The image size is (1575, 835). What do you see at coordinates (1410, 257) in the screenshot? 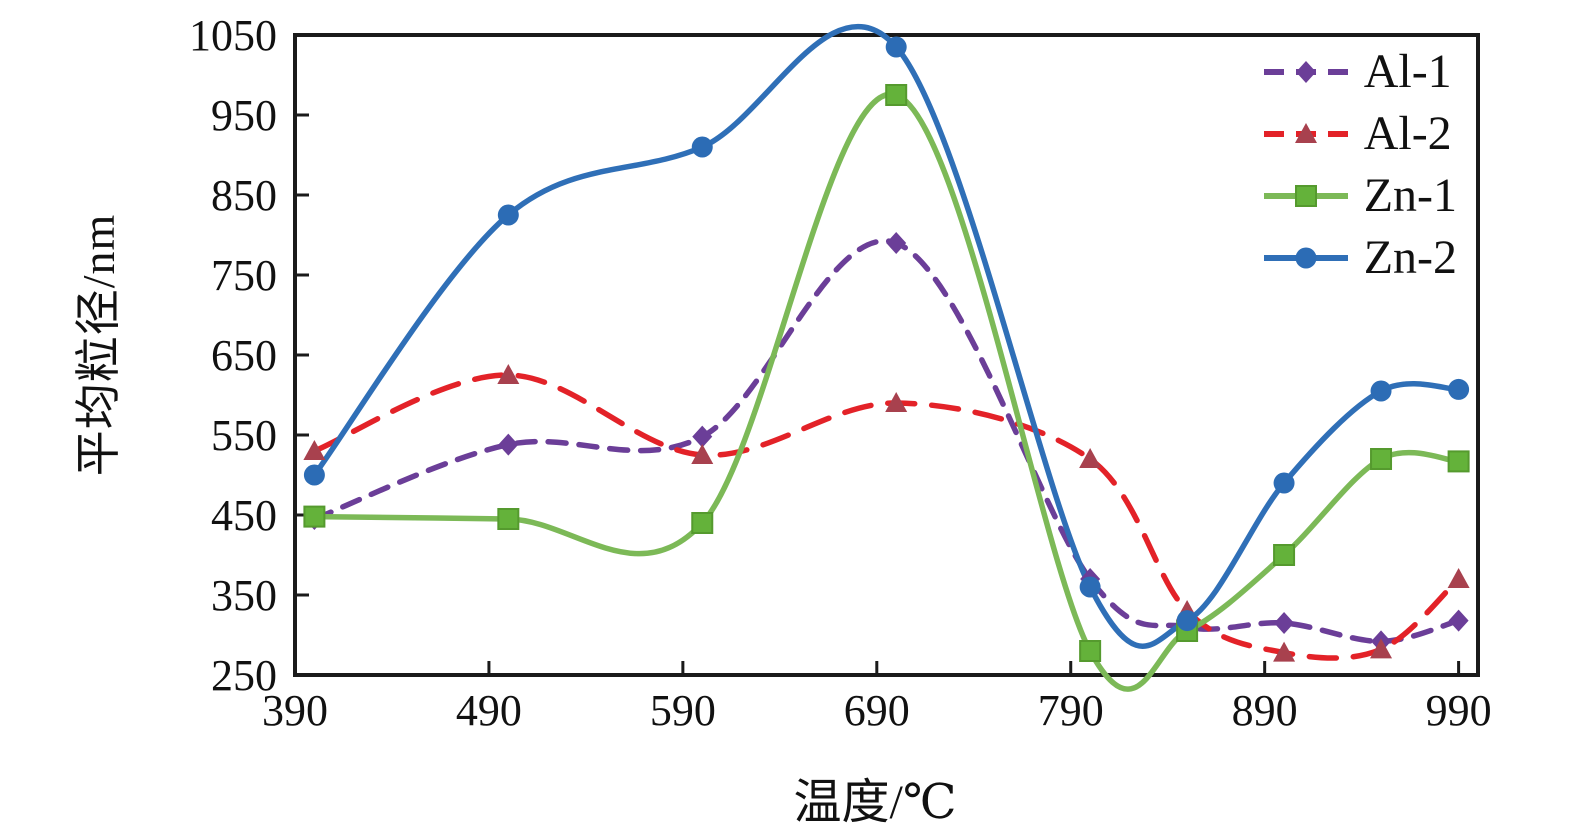
I see `legend-label: Zn-2` at bounding box center [1410, 257].